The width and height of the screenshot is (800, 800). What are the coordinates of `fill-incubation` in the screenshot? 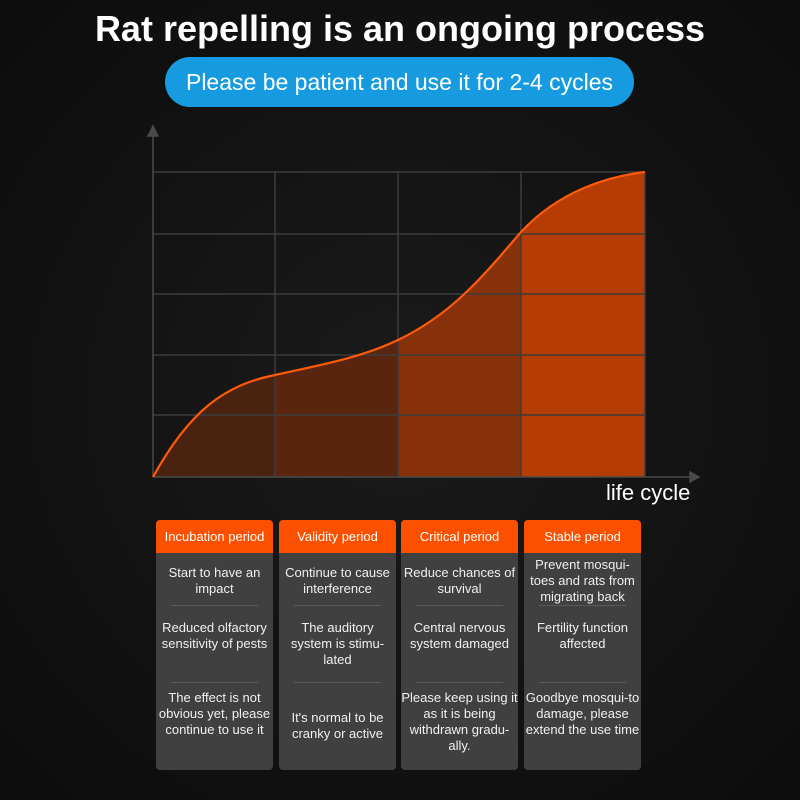 It's located at (214, 324).